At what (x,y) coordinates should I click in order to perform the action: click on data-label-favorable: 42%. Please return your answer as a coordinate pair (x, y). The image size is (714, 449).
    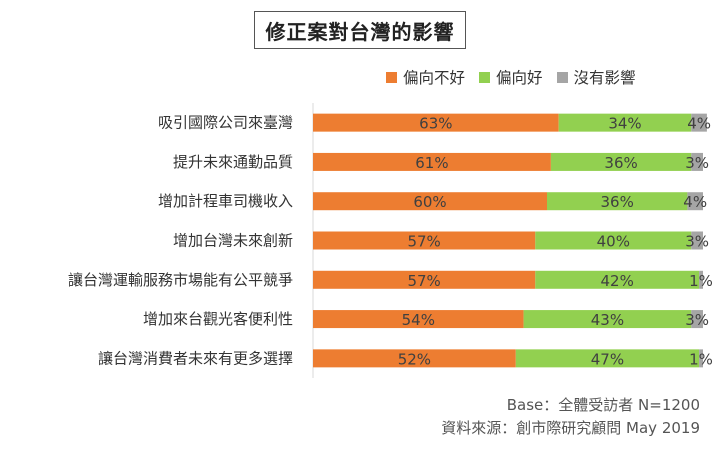
    Looking at the image, I should click on (617, 281).